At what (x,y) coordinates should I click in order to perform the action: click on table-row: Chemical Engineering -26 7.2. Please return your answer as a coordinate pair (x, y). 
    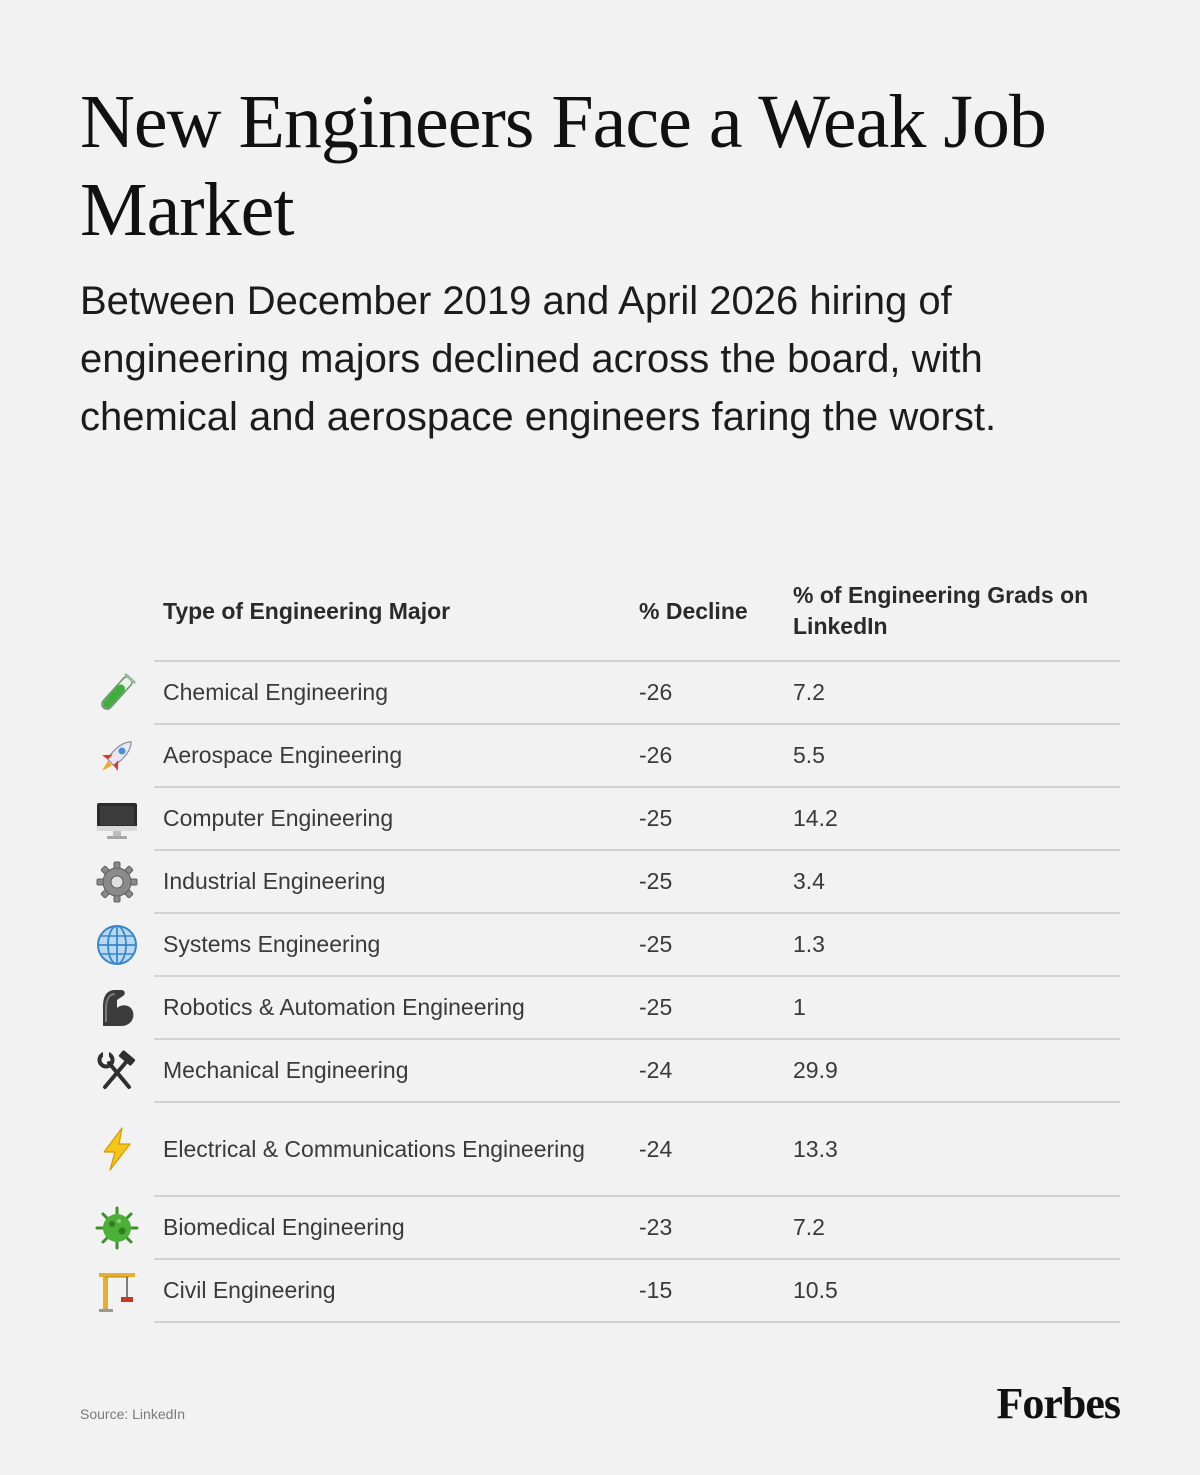
    Looking at the image, I should click on (600, 693).